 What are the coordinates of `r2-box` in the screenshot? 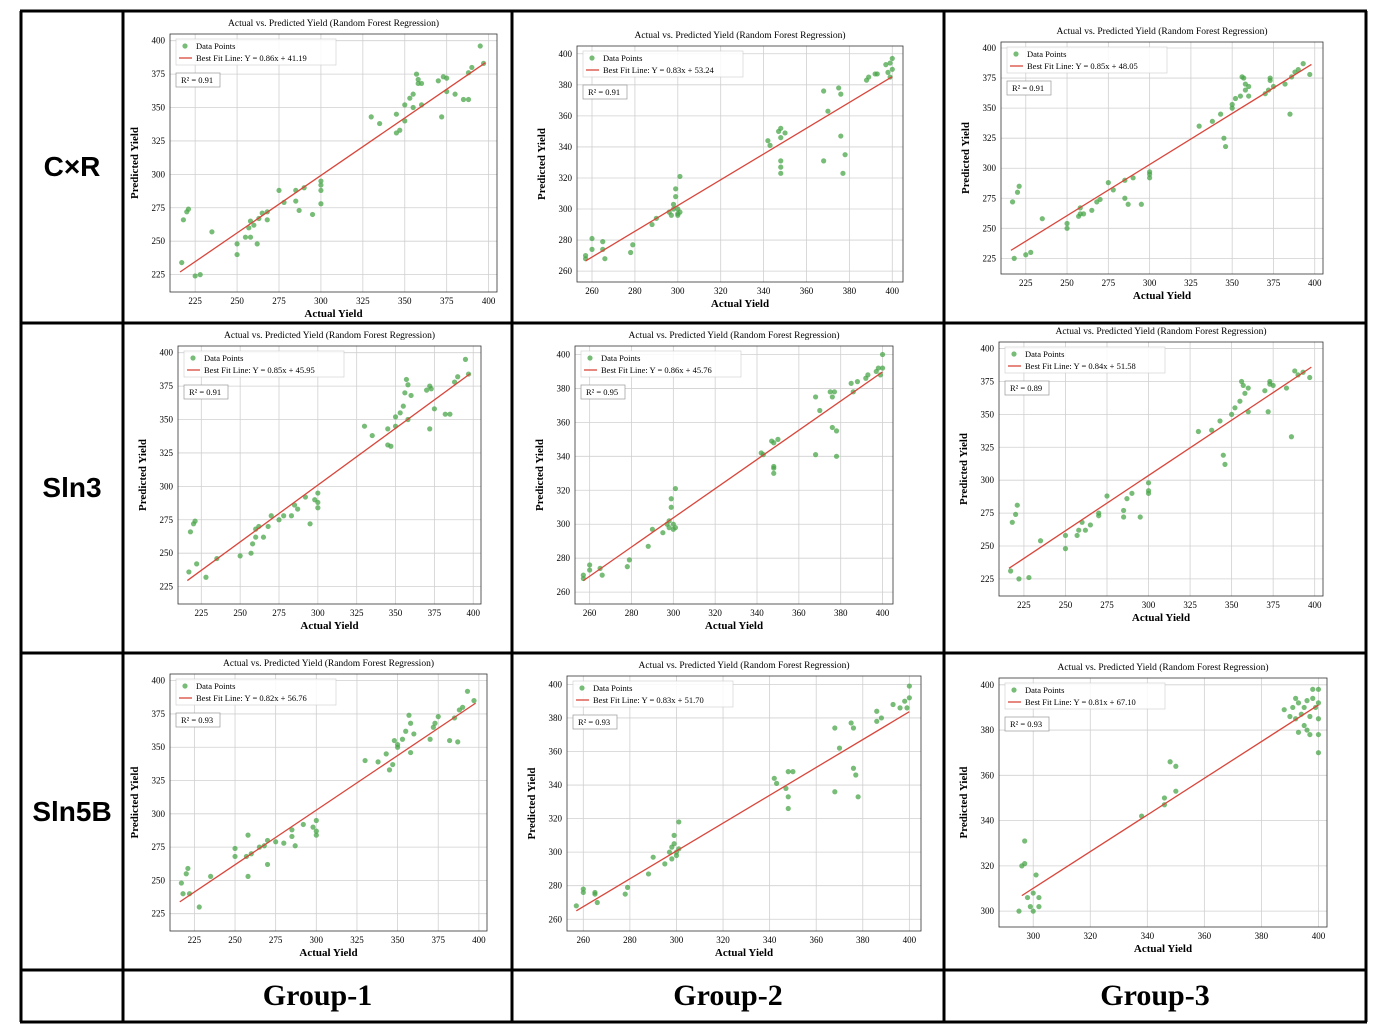 It's located at (1027, 388).